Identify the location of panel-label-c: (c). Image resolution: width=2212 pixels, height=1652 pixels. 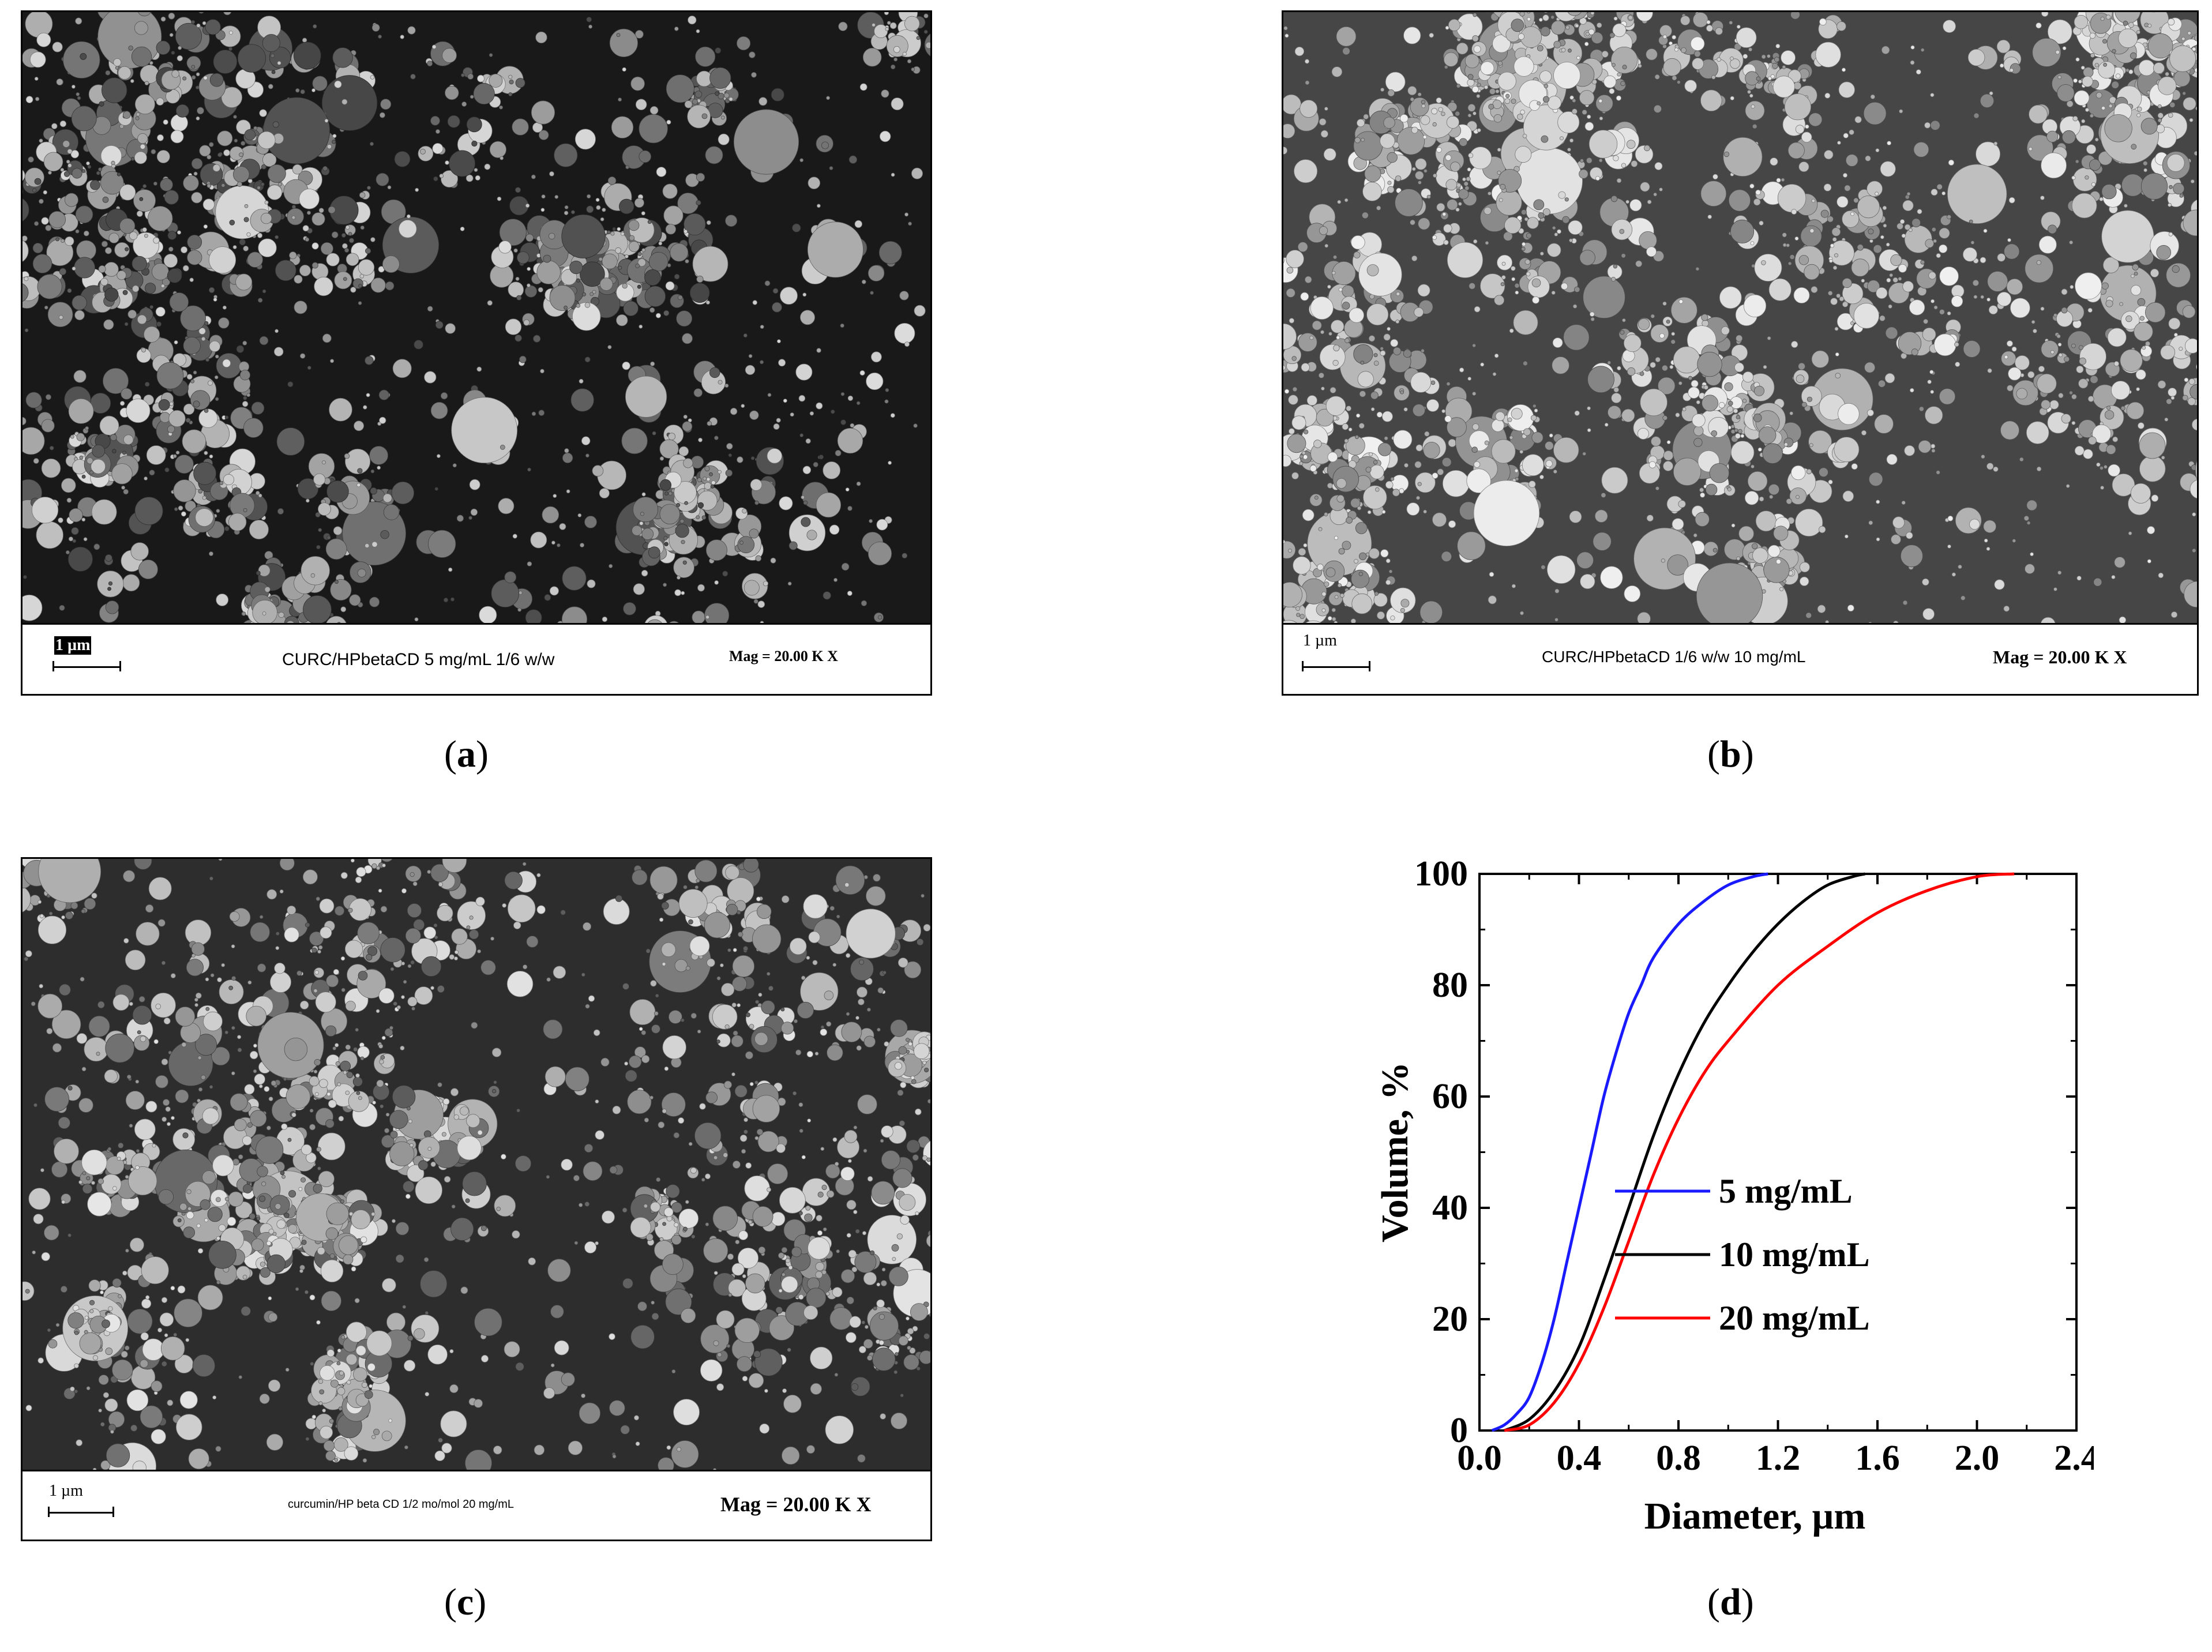
(465, 1602).